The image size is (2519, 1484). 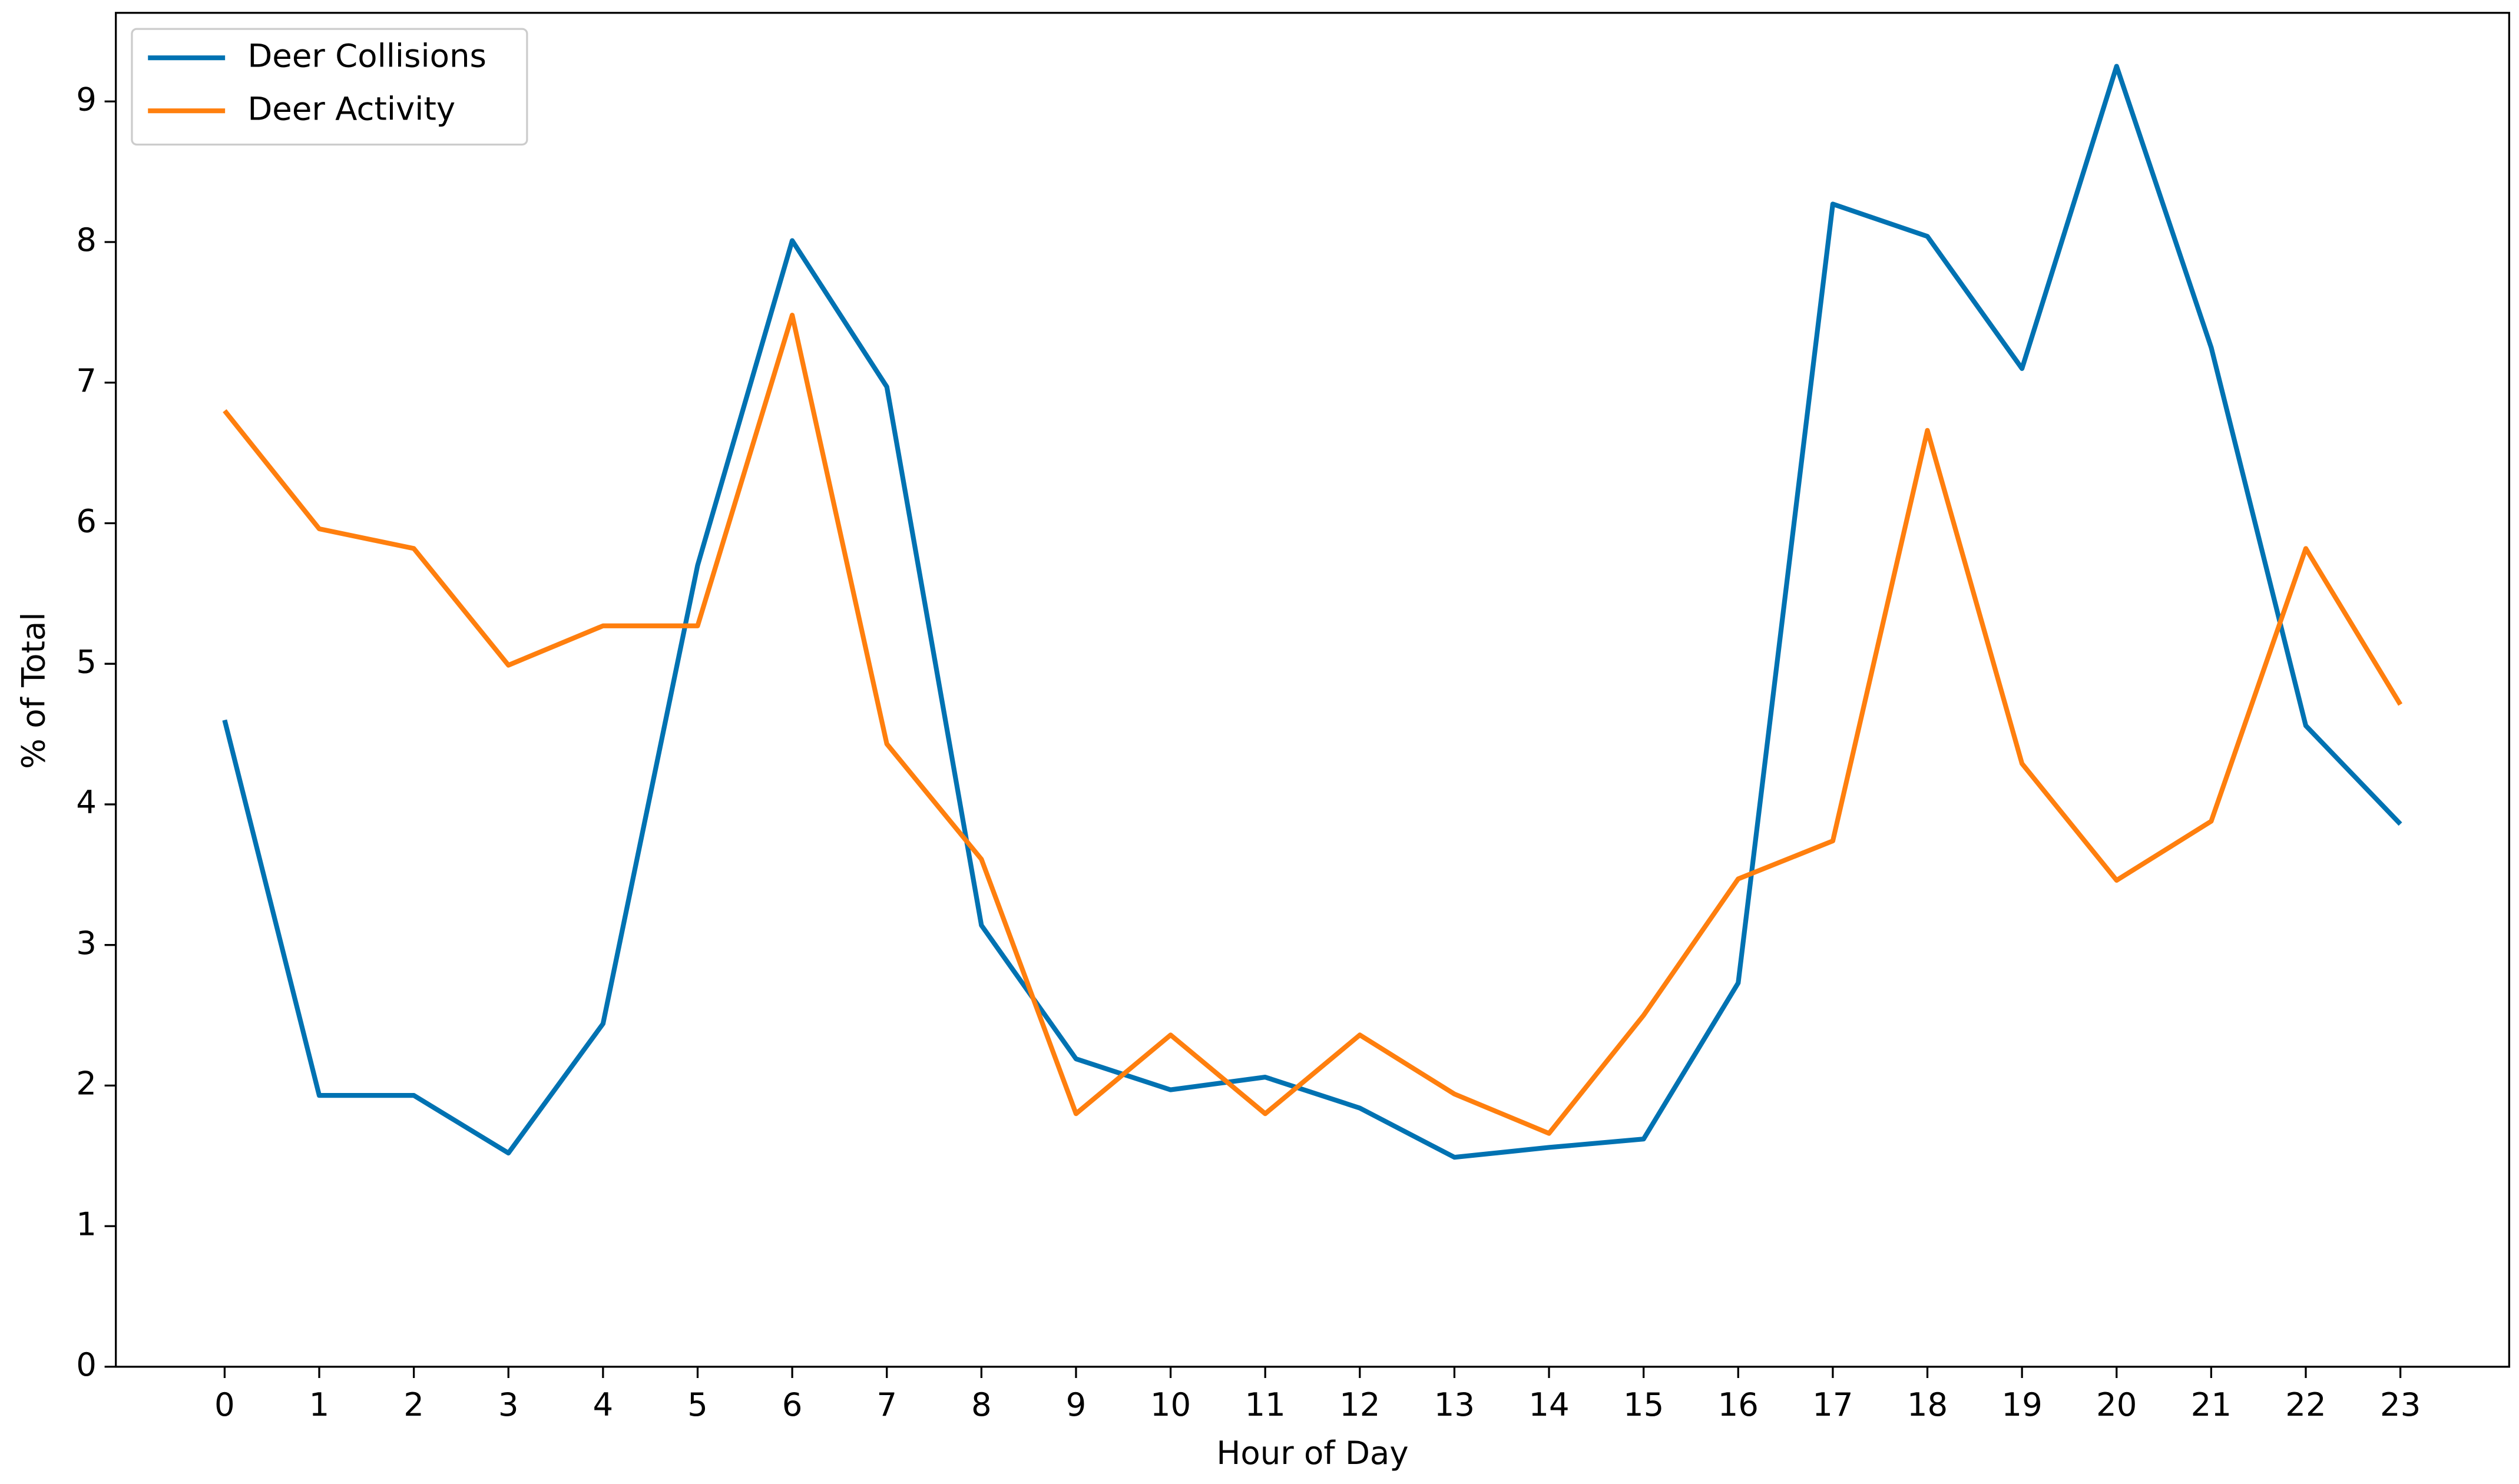 I want to click on x-tick-label: 10, so click(x=1170, y=1404).